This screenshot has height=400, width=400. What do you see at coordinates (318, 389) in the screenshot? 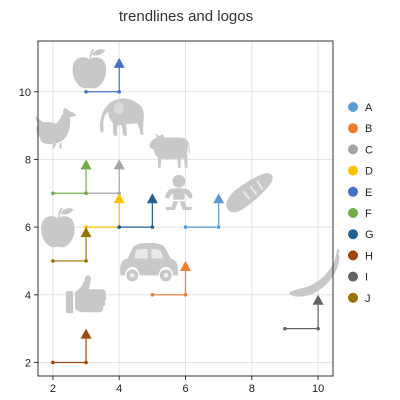
I see `x-tick-label: 10` at bounding box center [318, 389].